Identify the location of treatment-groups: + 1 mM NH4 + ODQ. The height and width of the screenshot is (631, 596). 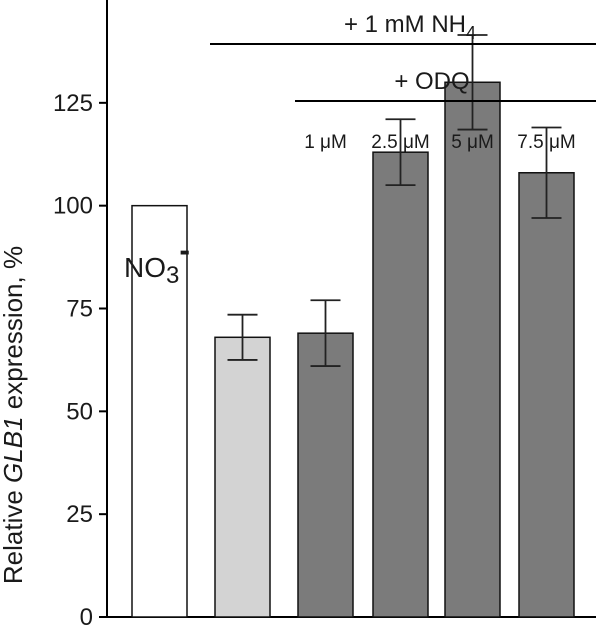
(403, 56).